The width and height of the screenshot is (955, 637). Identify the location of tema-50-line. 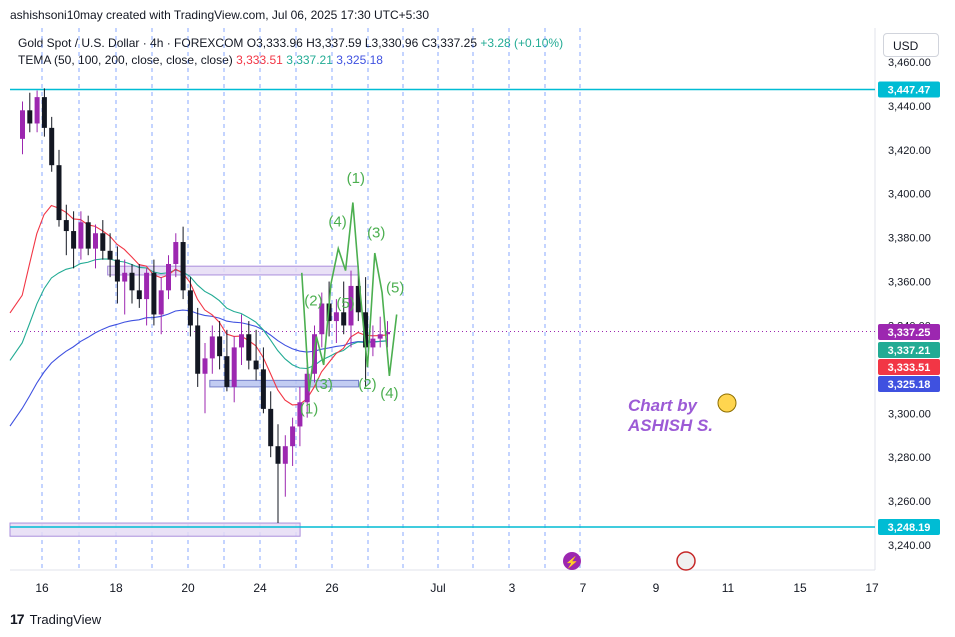
(198, 305).